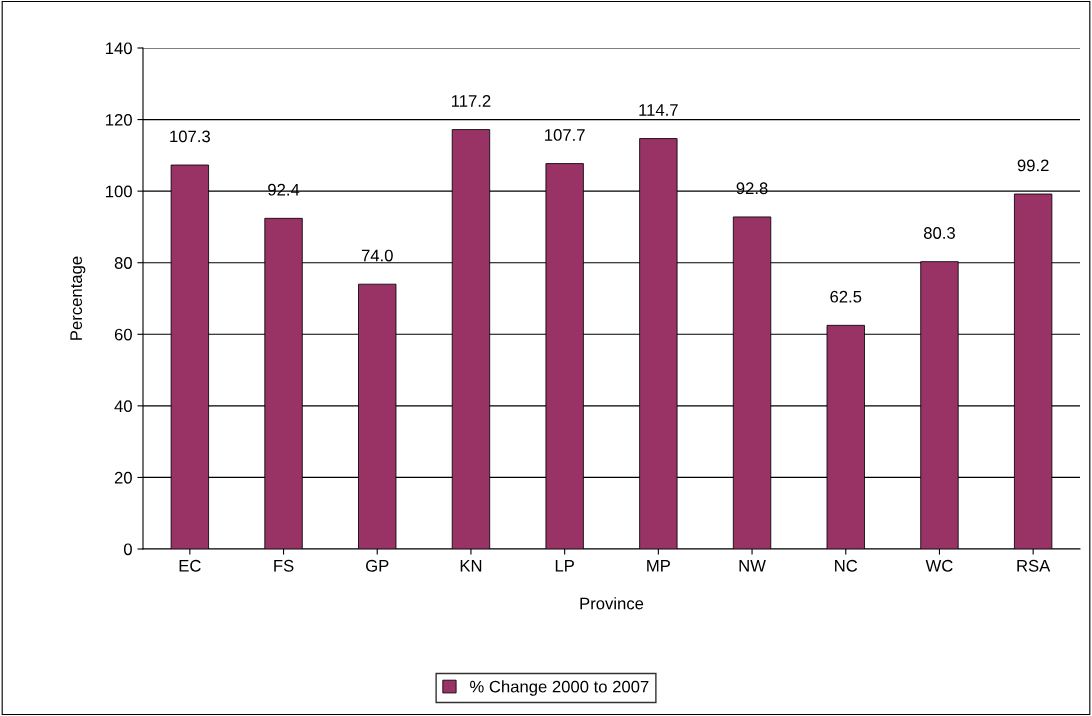 The height and width of the screenshot is (716, 1092). Describe the element at coordinates (564, 566) in the screenshot. I see `x-tick-label: LP` at that location.